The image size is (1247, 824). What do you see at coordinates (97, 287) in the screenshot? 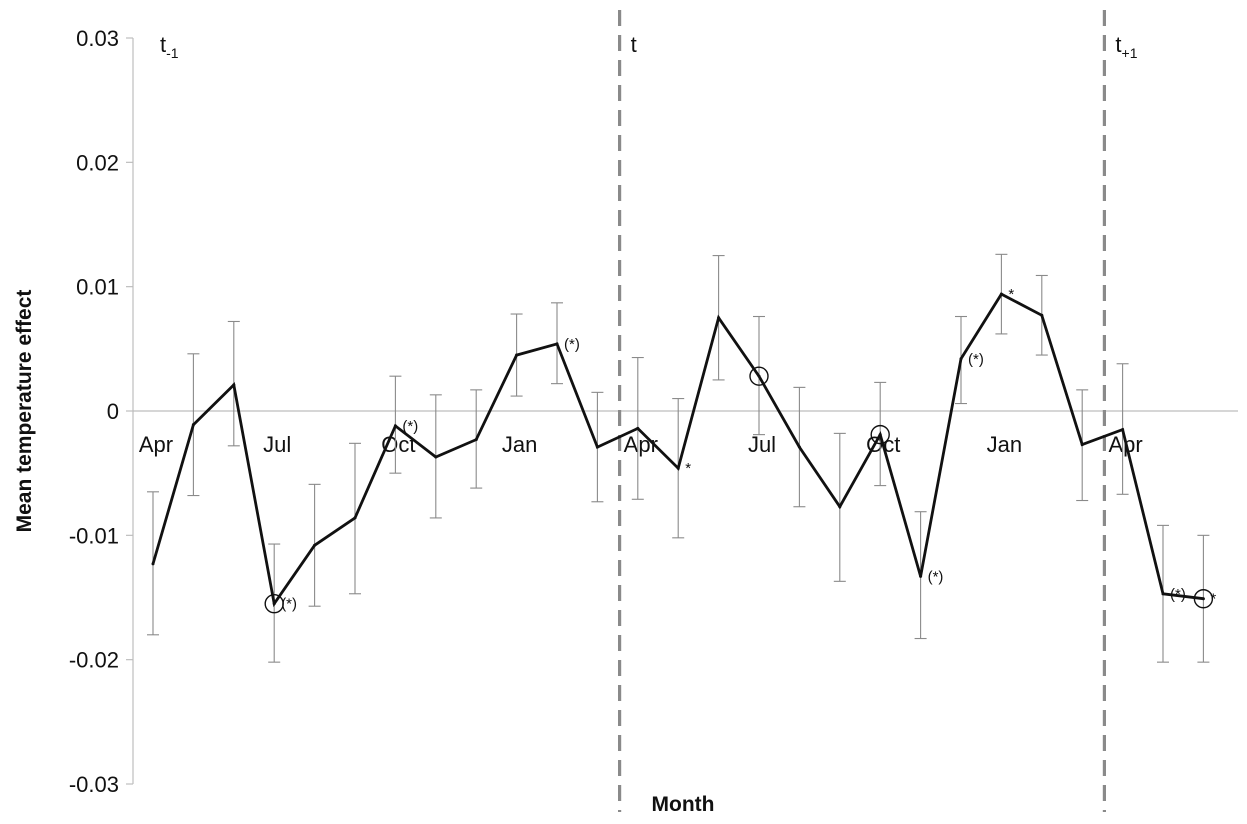
I see `y-tick-label: 0.01` at bounding box center [97, 287].